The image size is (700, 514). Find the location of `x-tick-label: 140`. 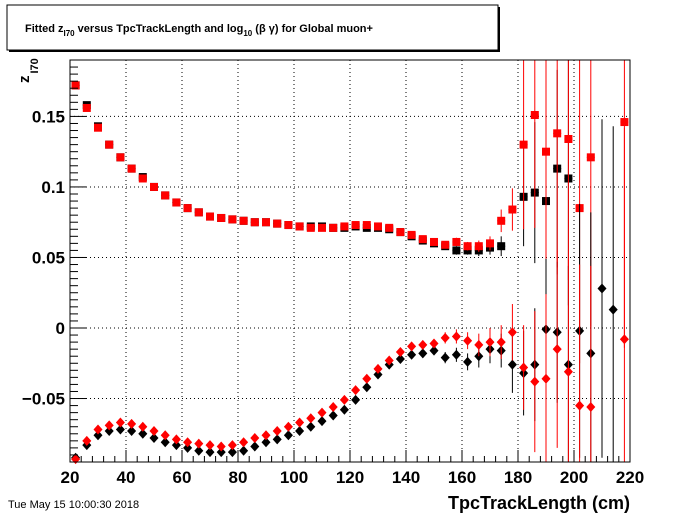

x-tick-label: 140 is located at coordinates (406, 477).